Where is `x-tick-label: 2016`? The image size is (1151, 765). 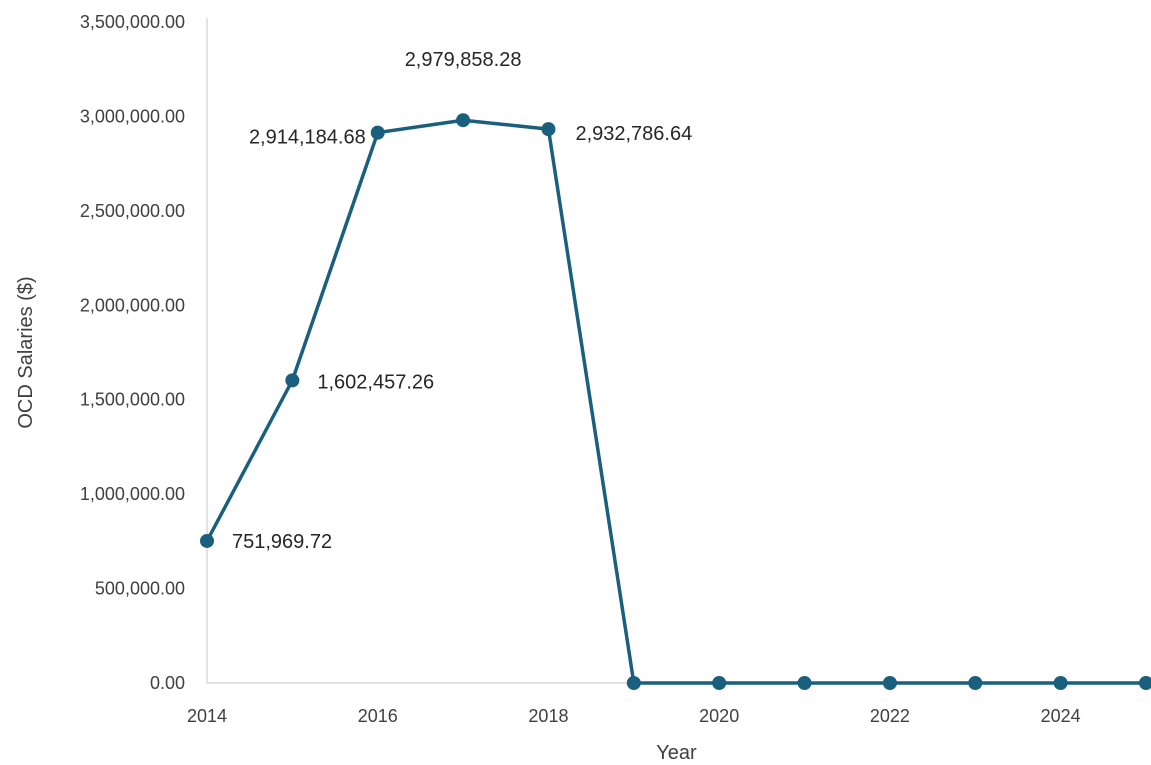
x-tick-label: 2016 is located at coordinates (378, 716).